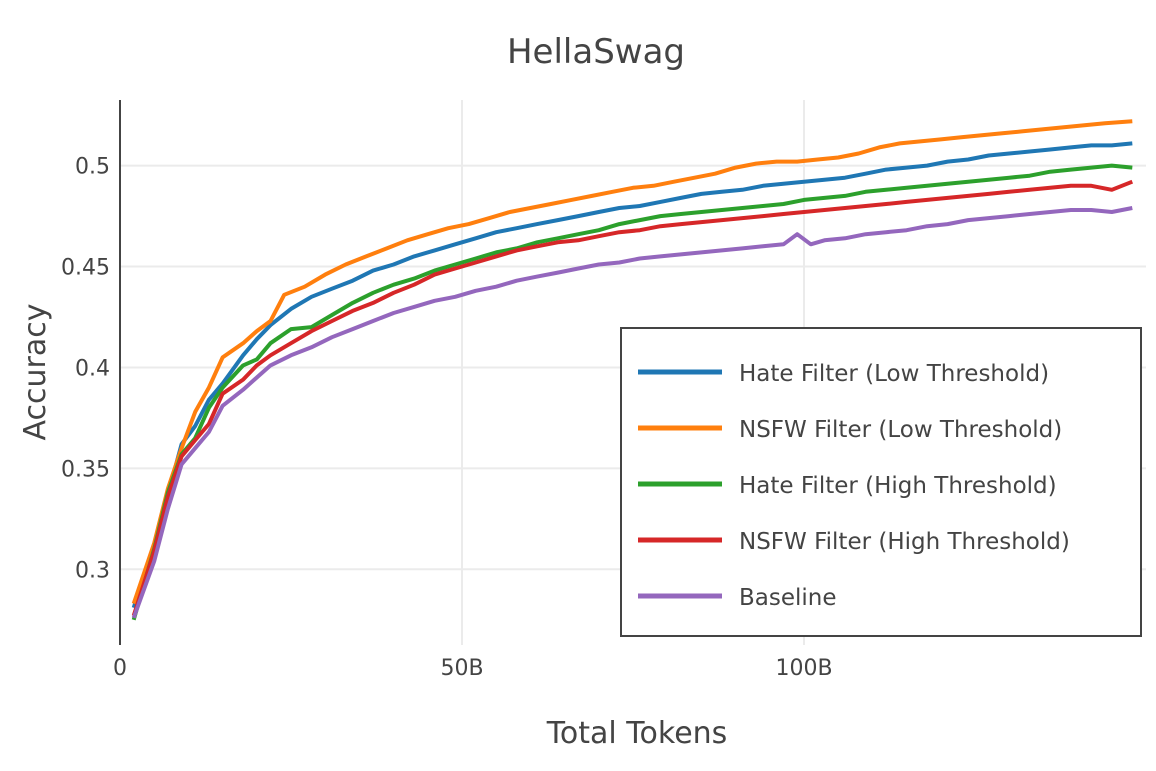  What do you see at coordinates (900, 430) in the screenshot?
I see `legend-label: NSFW Filter (Low Threshold)` at bounding box center [900, 430].